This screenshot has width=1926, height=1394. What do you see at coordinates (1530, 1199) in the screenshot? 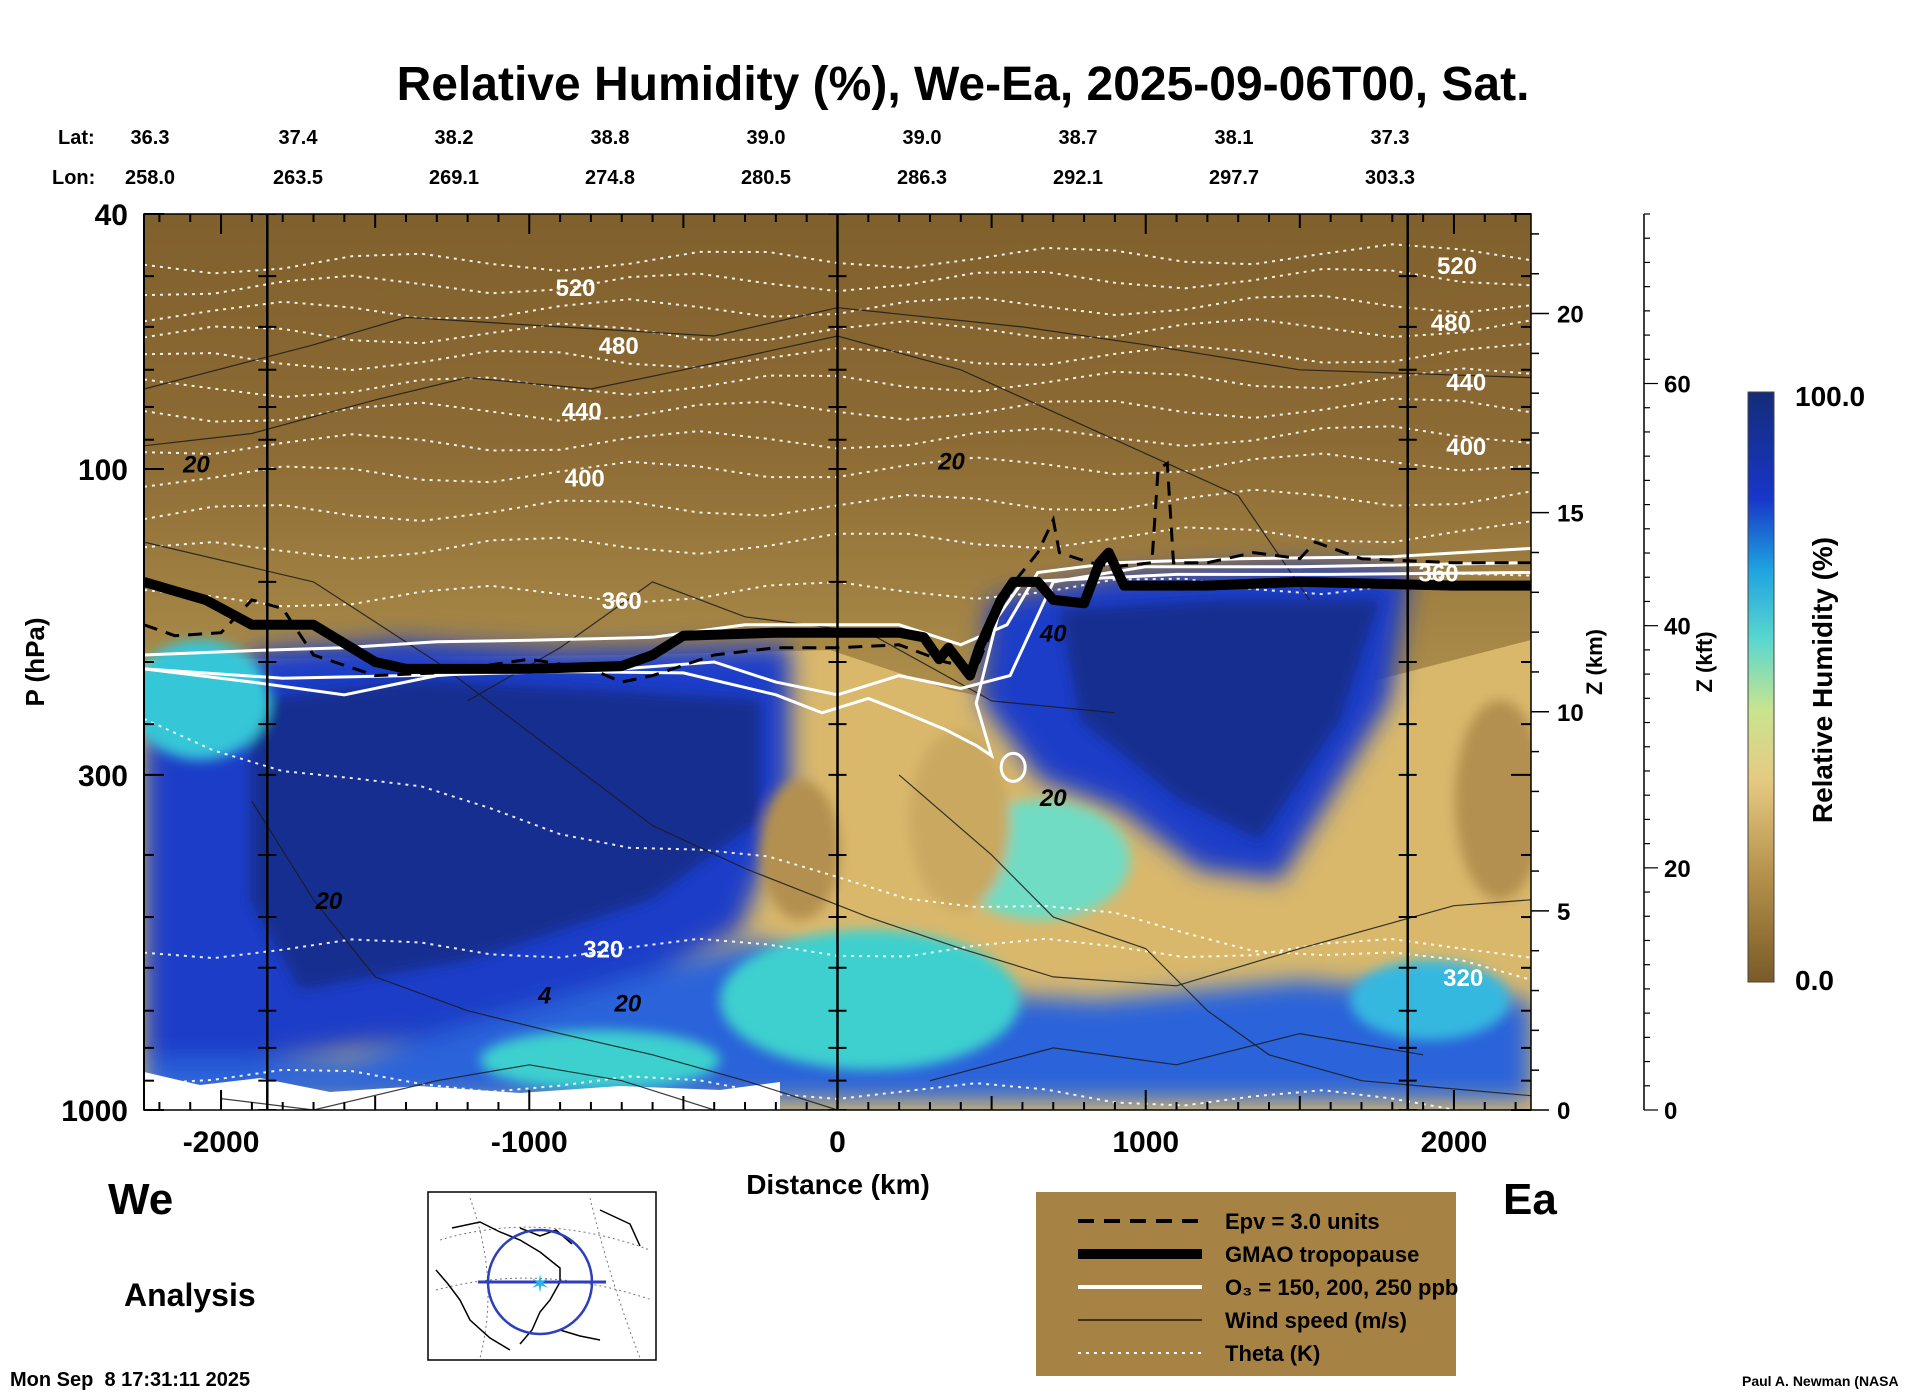
I see `east-end-label: Ea` at bounding box center [1530, 1199].